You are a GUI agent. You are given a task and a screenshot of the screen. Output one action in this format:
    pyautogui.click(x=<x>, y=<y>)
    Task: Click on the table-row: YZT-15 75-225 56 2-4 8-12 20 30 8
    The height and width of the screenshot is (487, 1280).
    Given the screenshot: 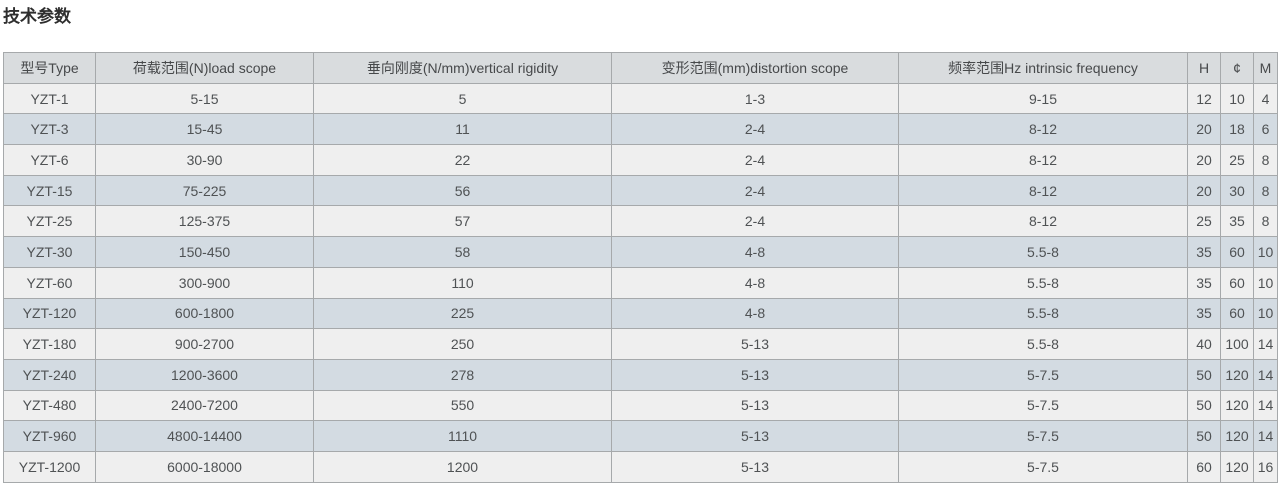 What is the action you would take?
    pyautogui.click(x=640, y=190)
    